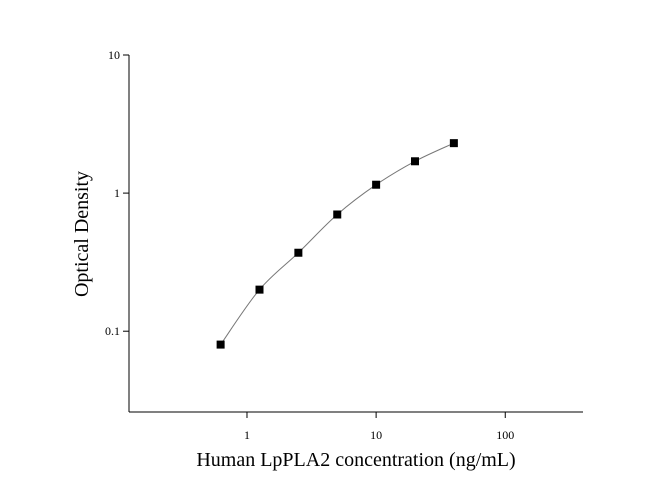 Image resolution: width=655 pixels, height=493 pixels. Describe the element at coordinates (376, 435) in the screenshot. I see `x-tick-label: 10` at that location.